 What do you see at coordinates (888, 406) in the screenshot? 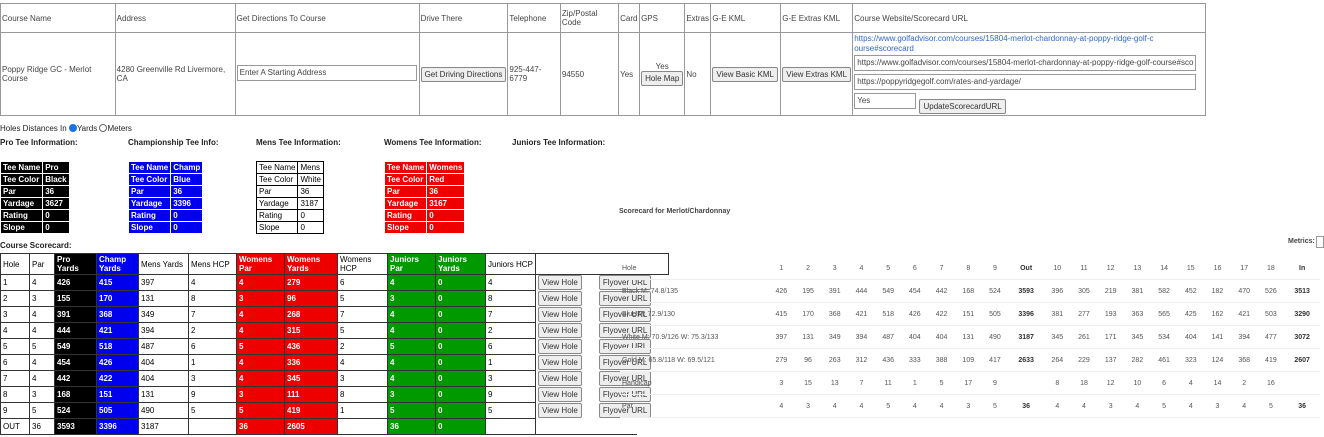
I see `right-scorecard-cell: 5` at bounding box center [888, 406].